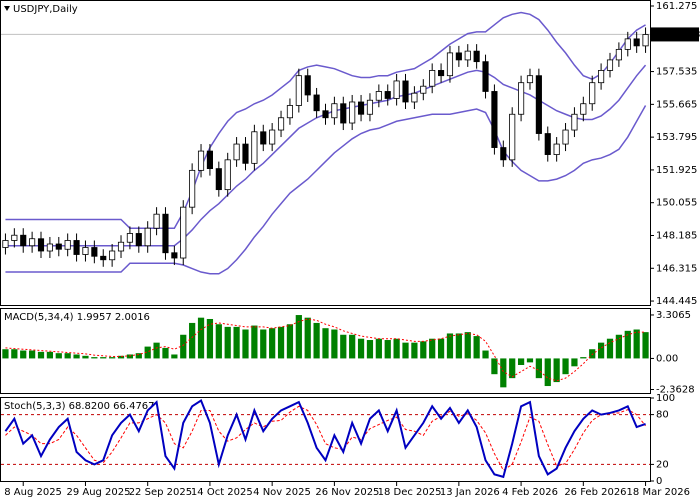 This screenshot has height=500, width=700. I want to click on y-tick-label: 161.275, so click(676, 6).